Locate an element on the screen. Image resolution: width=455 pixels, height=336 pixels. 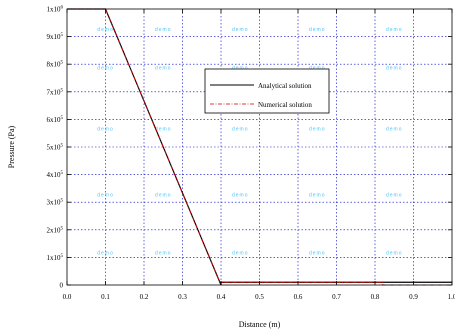
x-tick-label: 0.9 is located at coordinates (413, 297).